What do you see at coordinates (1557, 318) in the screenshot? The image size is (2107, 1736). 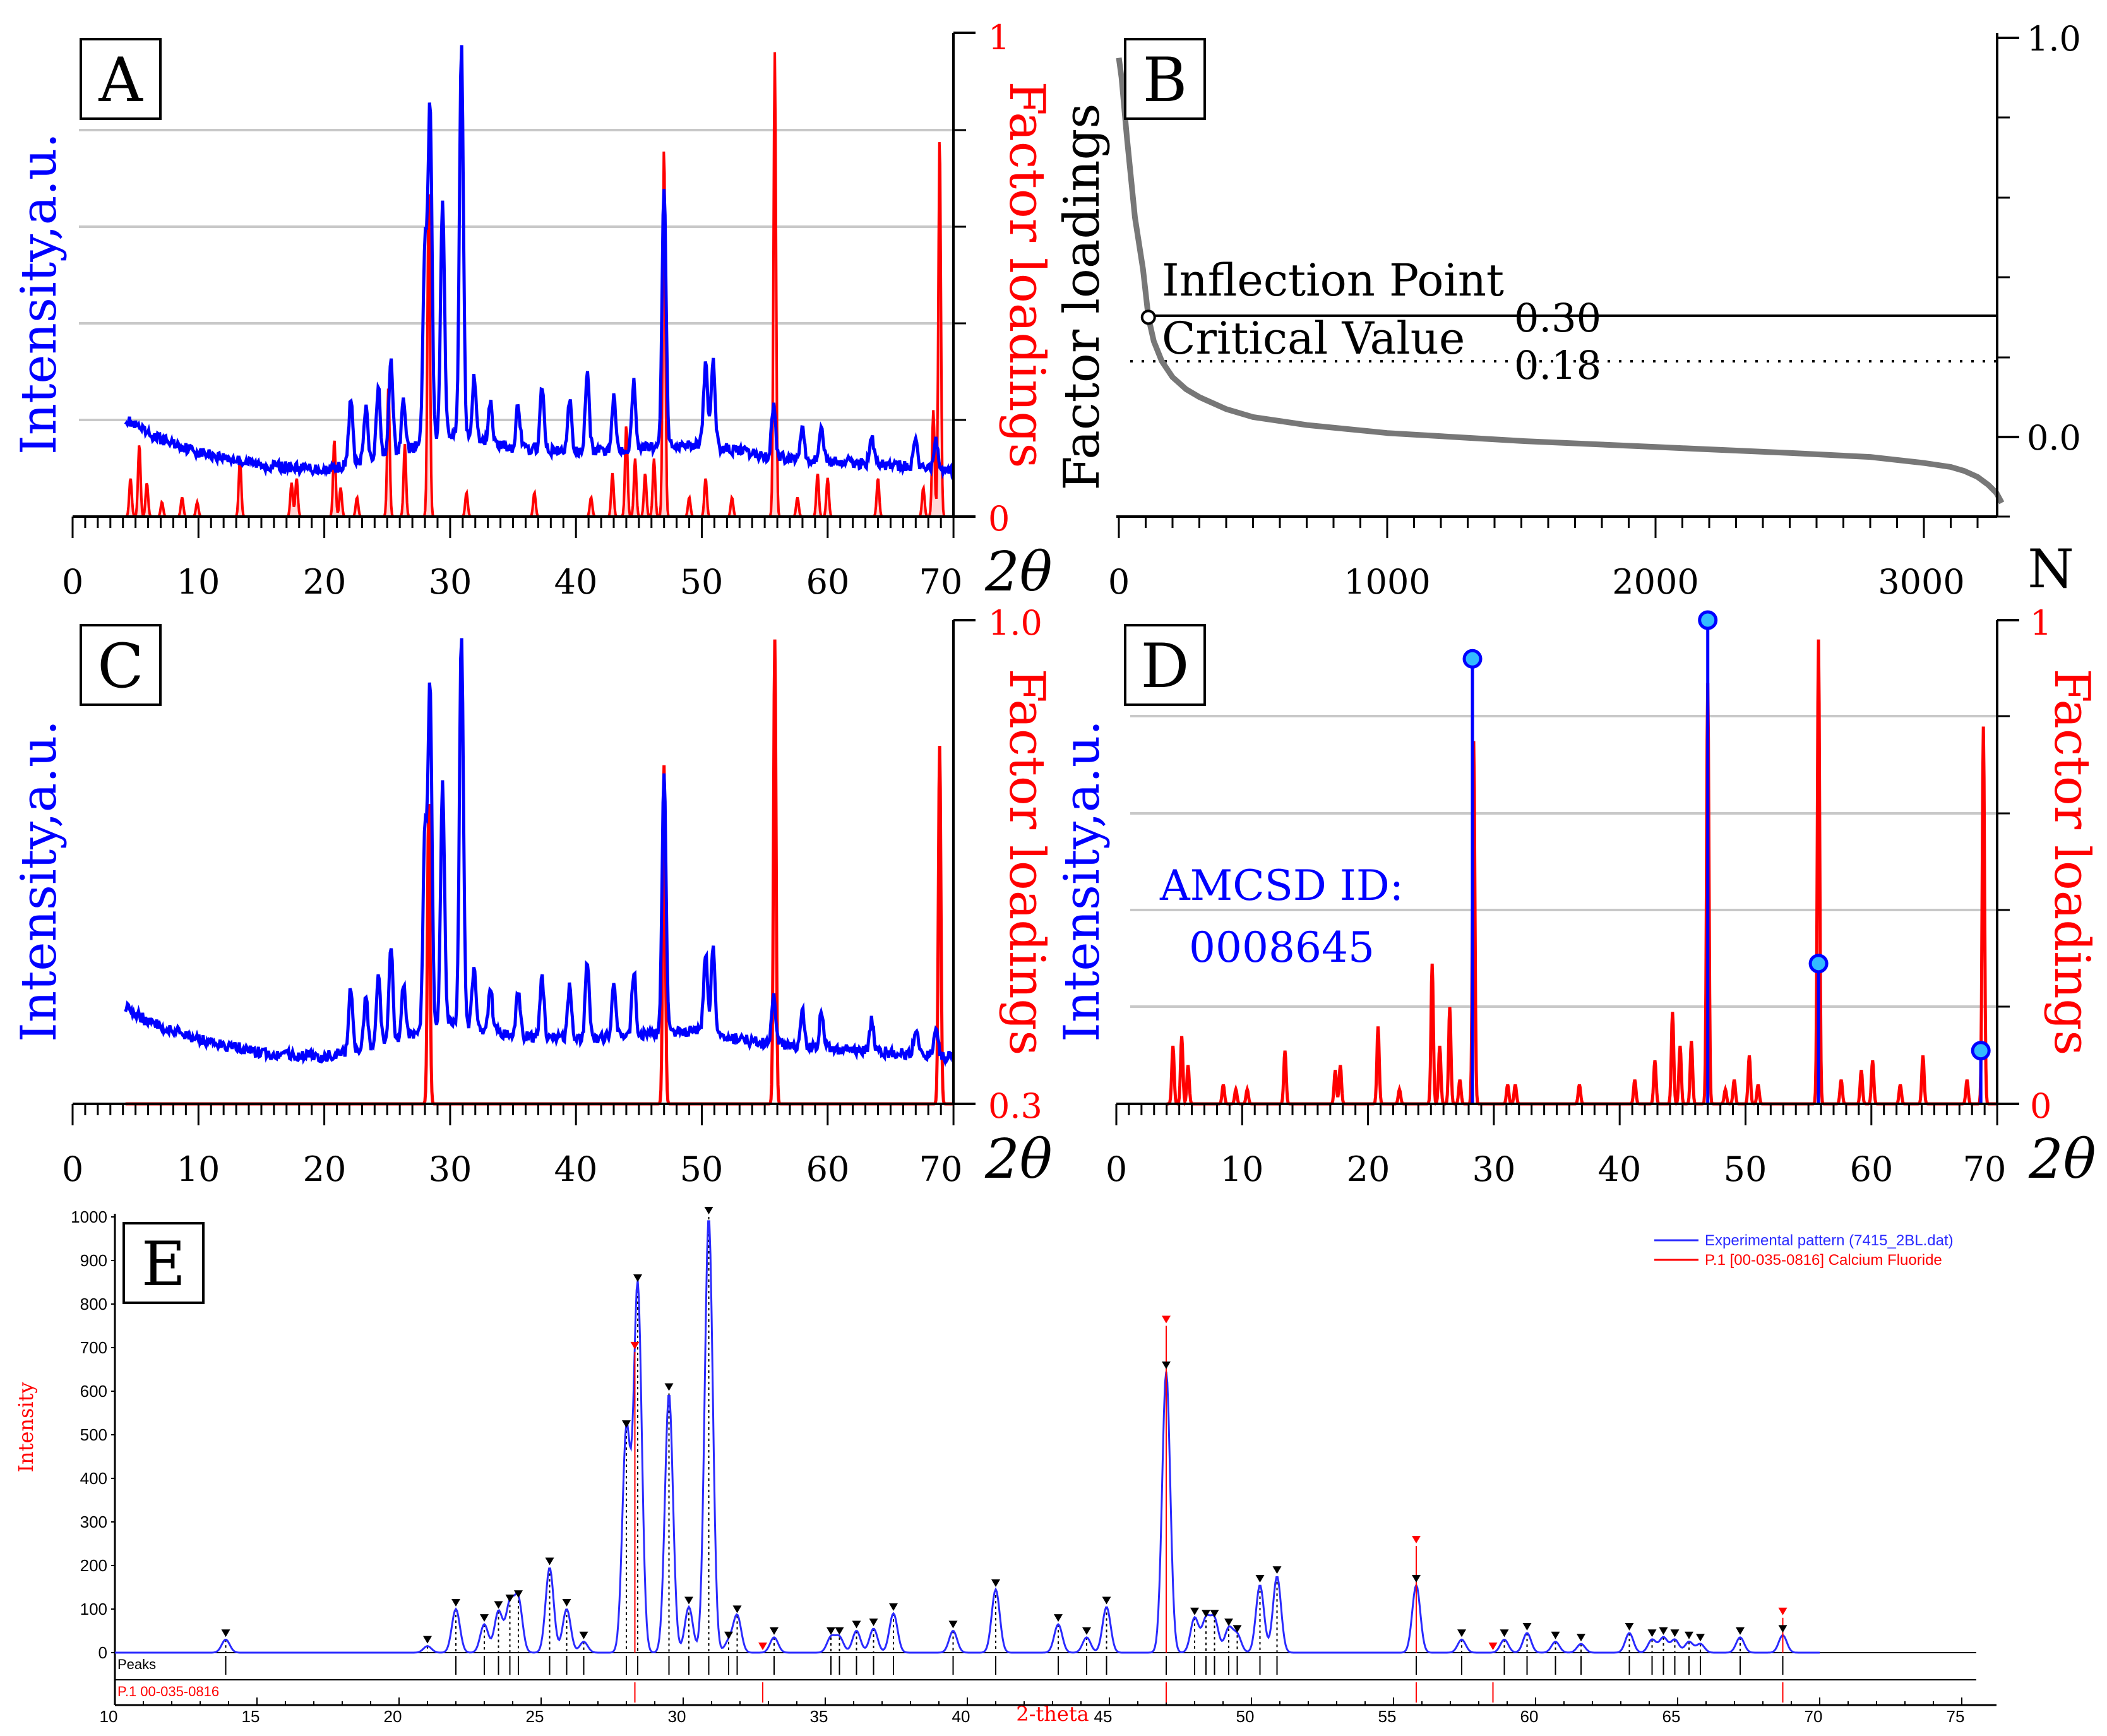 I see `panel-b-value-030: 0.30` at bounding box center [1557, 318].